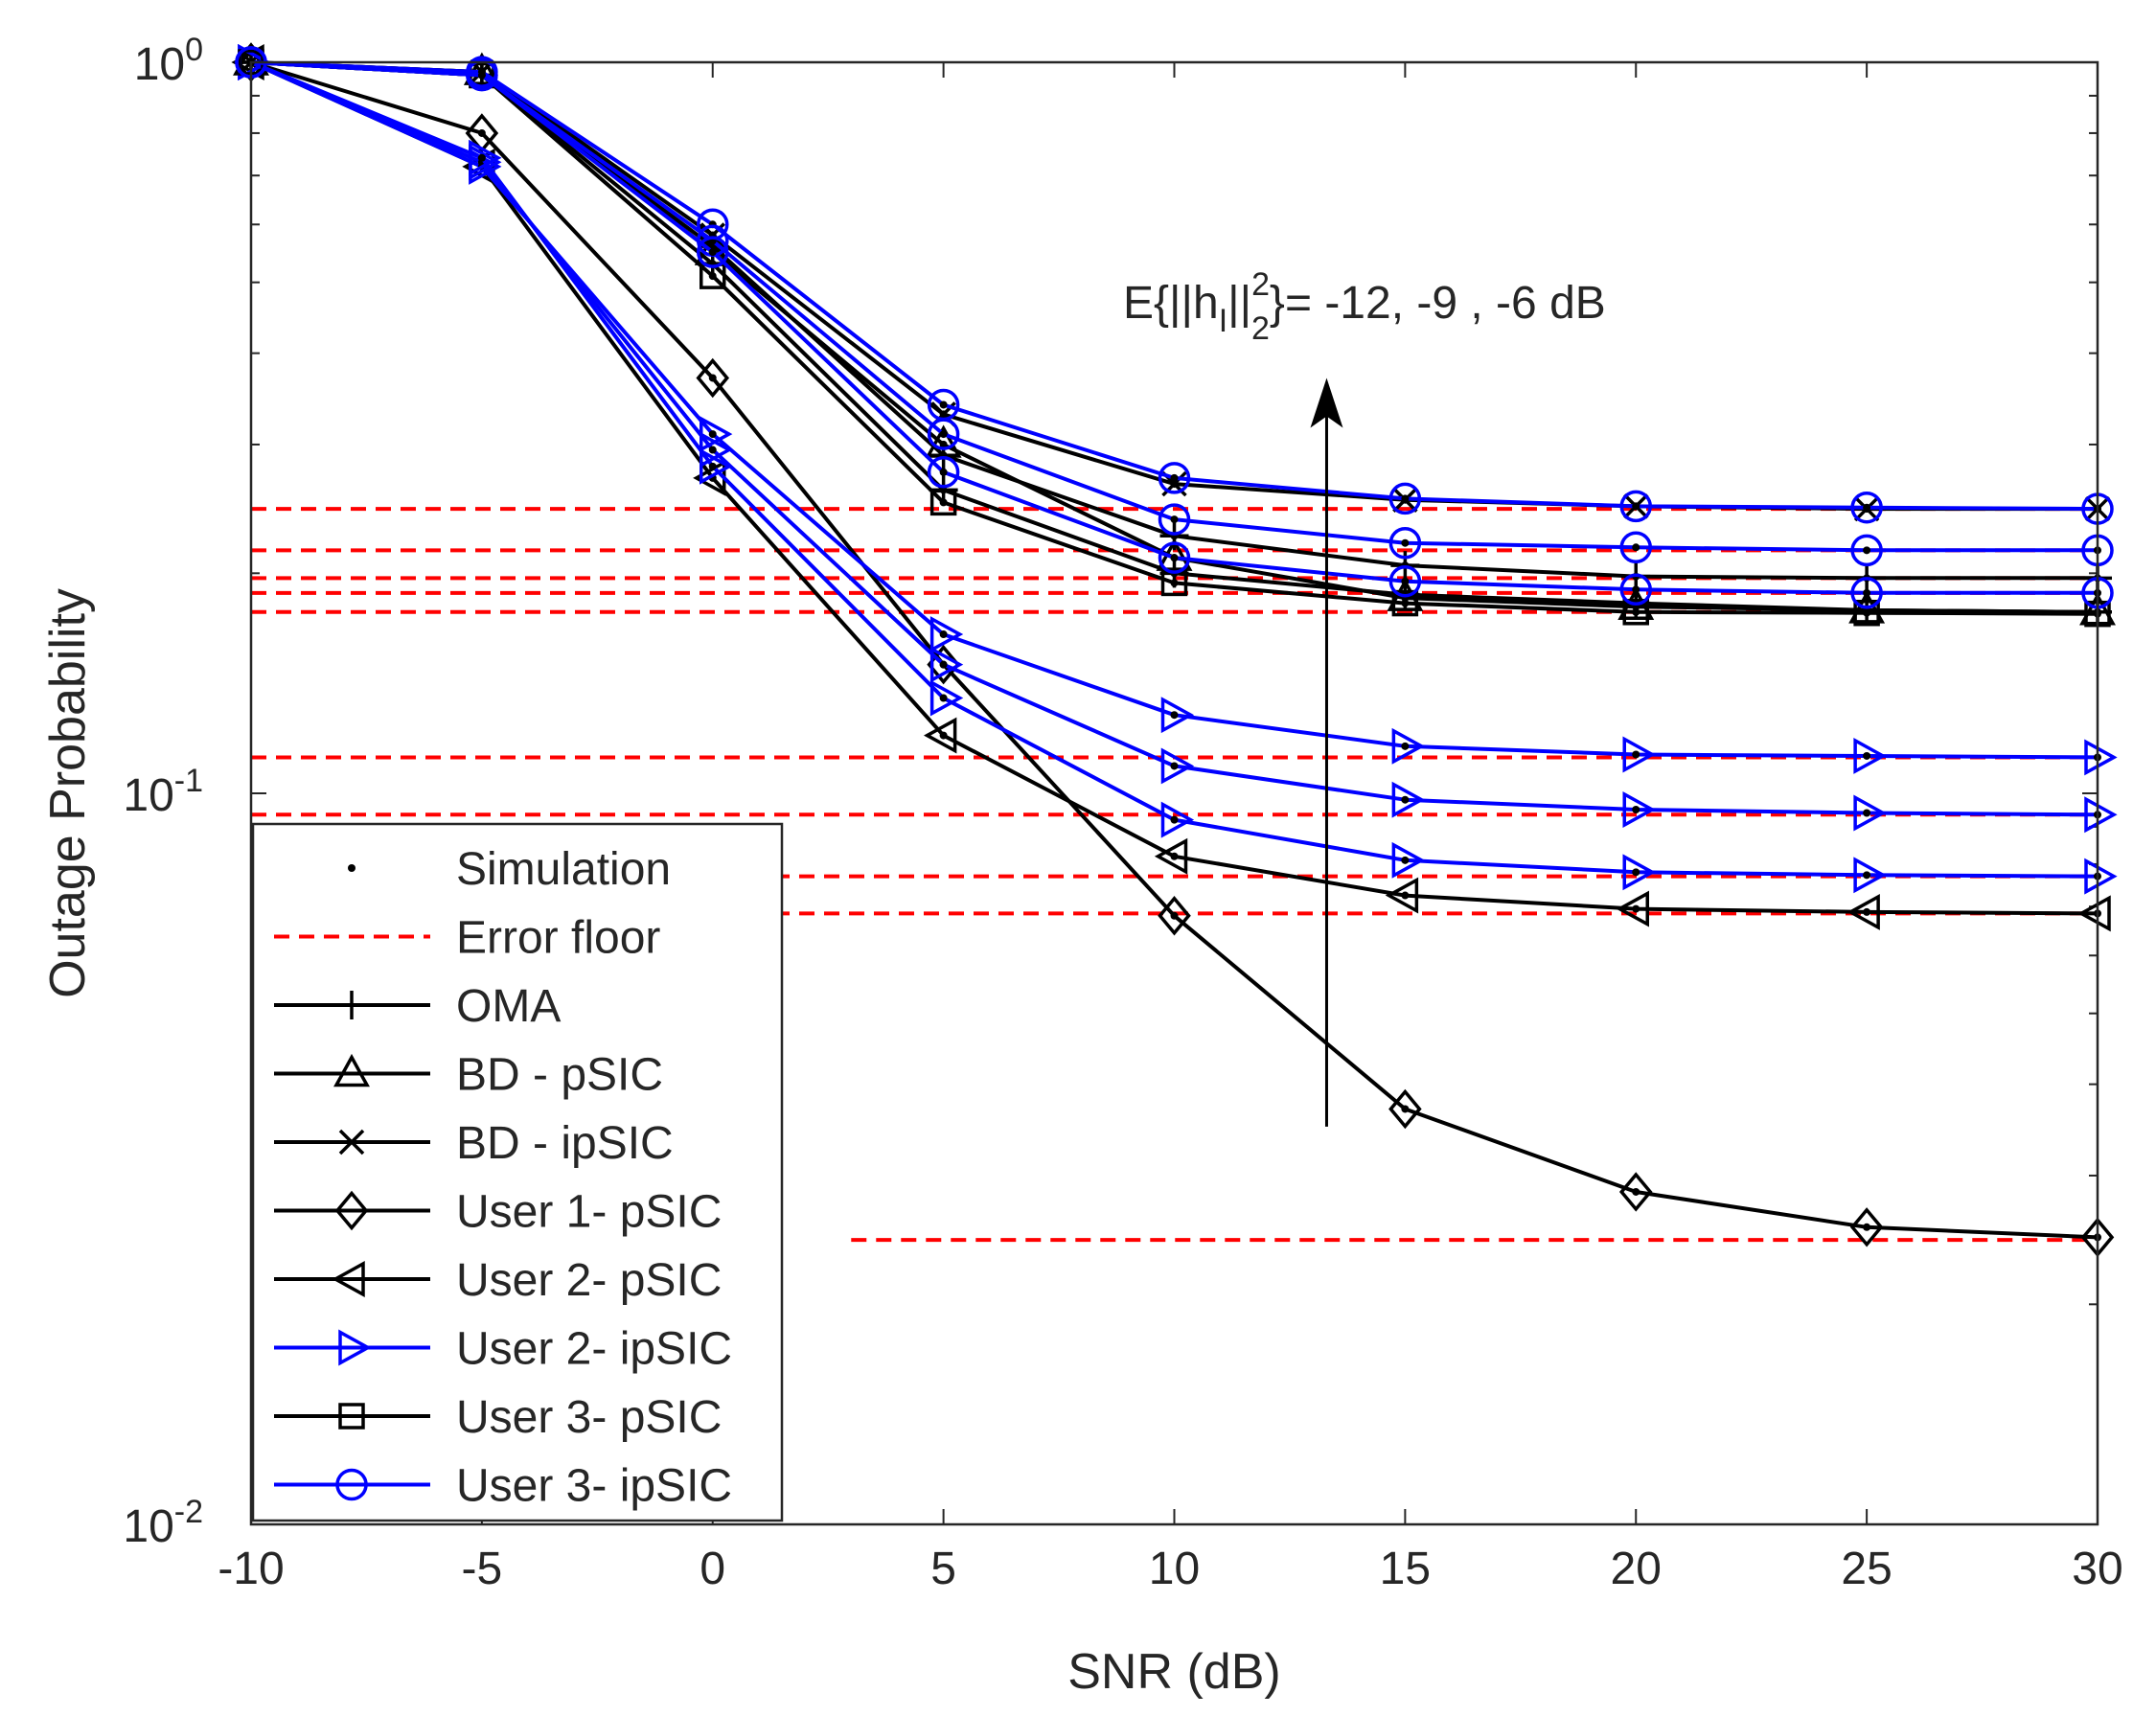 This screenshot has height=1716, width=2156. Describe the element at coordinates (565, 1143) in the screenshot. I see `legend-label: BD - ipSIC` at that location.